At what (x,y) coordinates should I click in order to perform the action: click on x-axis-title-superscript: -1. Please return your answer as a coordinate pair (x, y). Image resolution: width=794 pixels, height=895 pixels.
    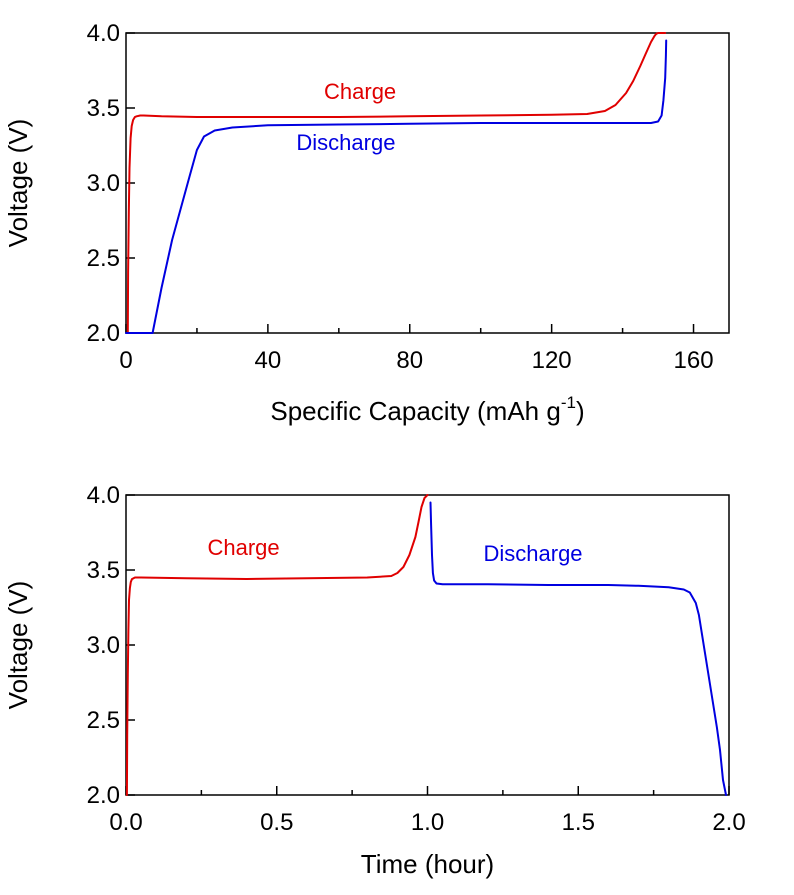
    Looking at the image, I should click on (568, 402).